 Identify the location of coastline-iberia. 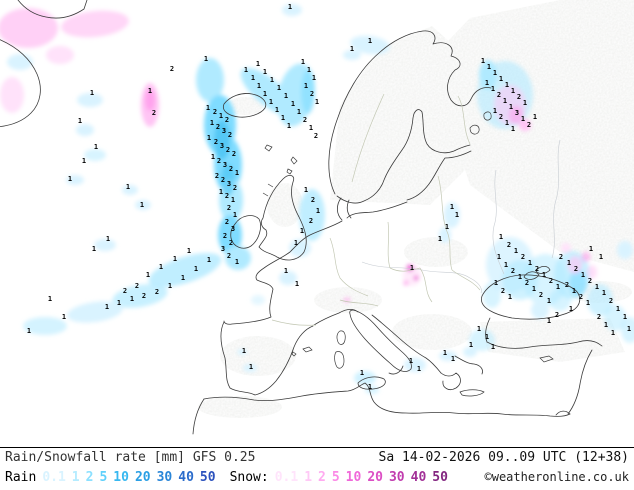
(267, 358).